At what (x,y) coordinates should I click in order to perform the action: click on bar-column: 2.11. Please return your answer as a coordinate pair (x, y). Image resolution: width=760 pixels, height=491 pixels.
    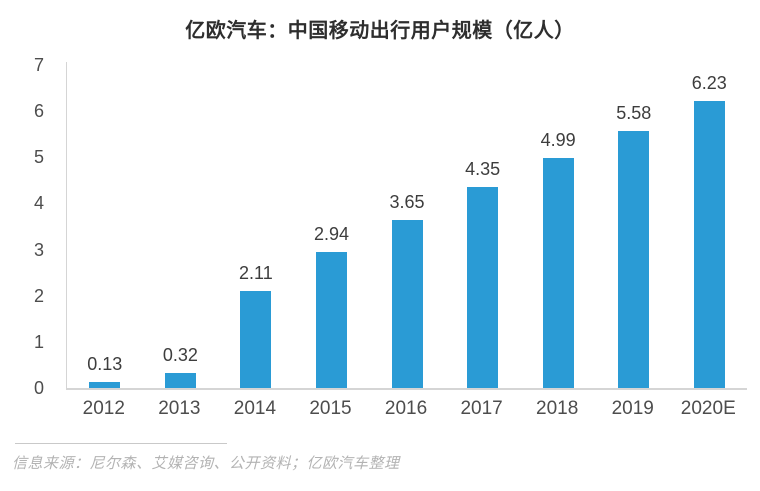
    Looking at the image, I should click on (256, 325).